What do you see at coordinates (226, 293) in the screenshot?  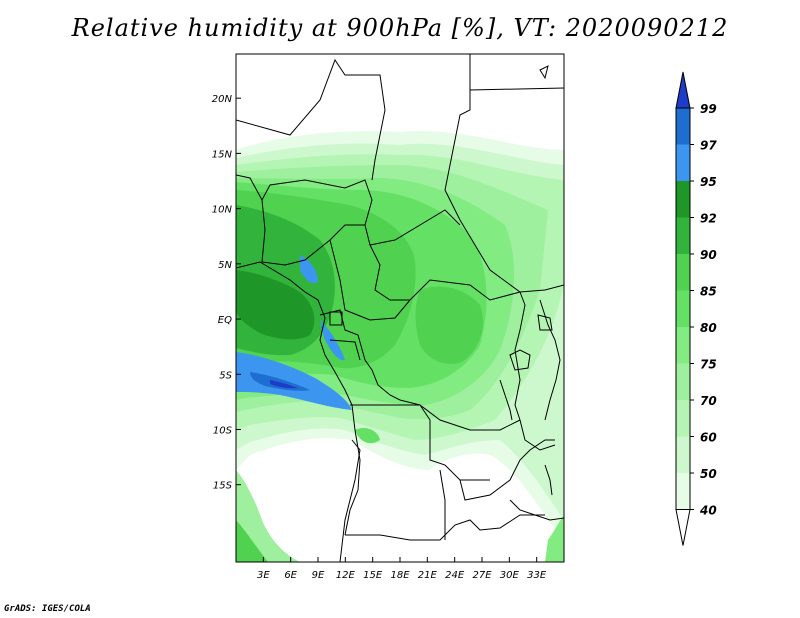 I see `latitude-axis: 20N 15N 10N 5N EQ 5S 10S 15S` at bounding box center [226, 293].